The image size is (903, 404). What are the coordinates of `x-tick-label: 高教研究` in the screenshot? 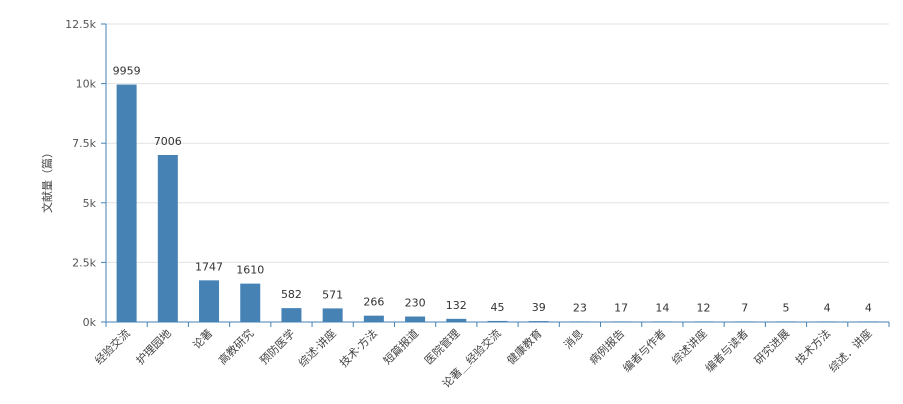 It's located at (235, 346).